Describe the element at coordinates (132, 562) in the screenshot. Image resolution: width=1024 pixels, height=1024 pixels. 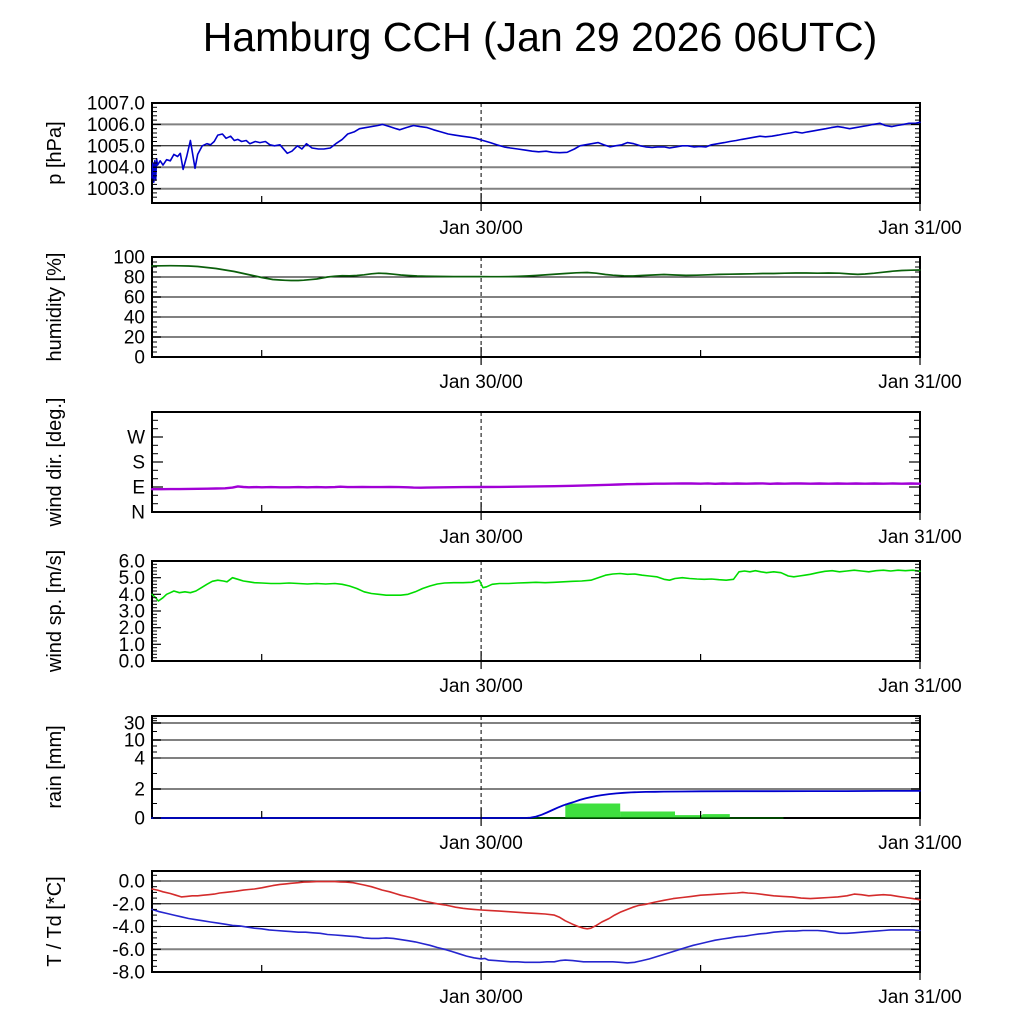
I see `y-tick-label: 6.0` at that location.